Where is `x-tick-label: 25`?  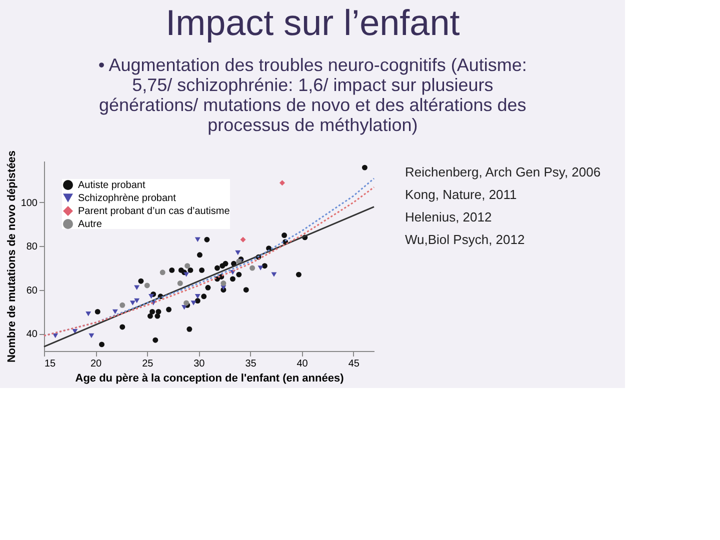
x-tick-label: 25 is located at coordinates (148, 364).